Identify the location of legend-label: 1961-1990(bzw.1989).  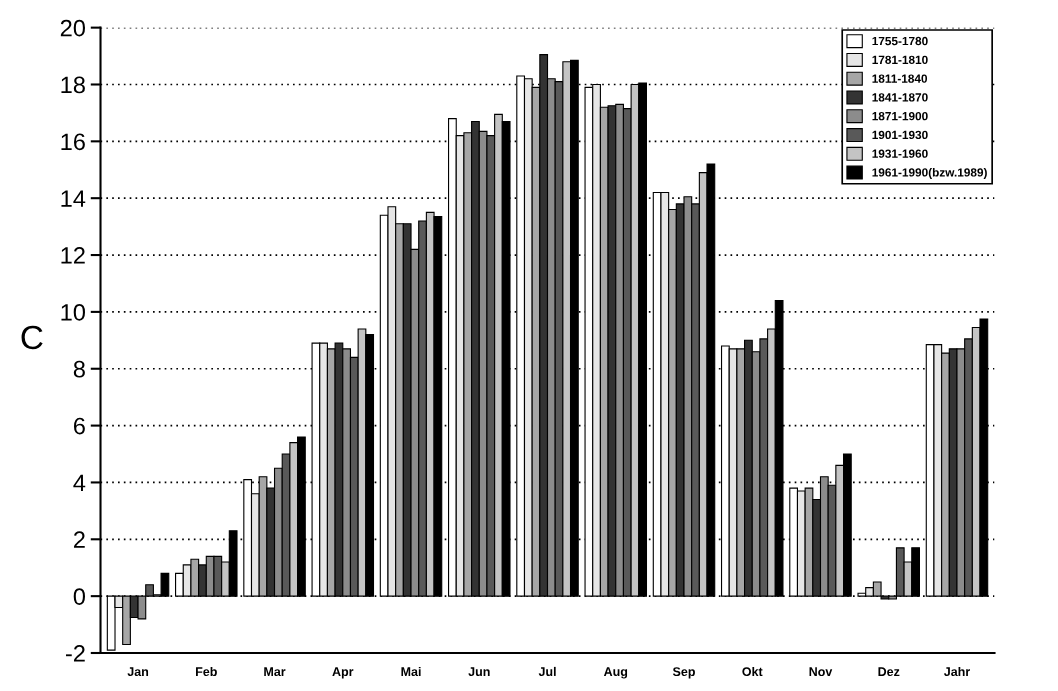
(929, 173).